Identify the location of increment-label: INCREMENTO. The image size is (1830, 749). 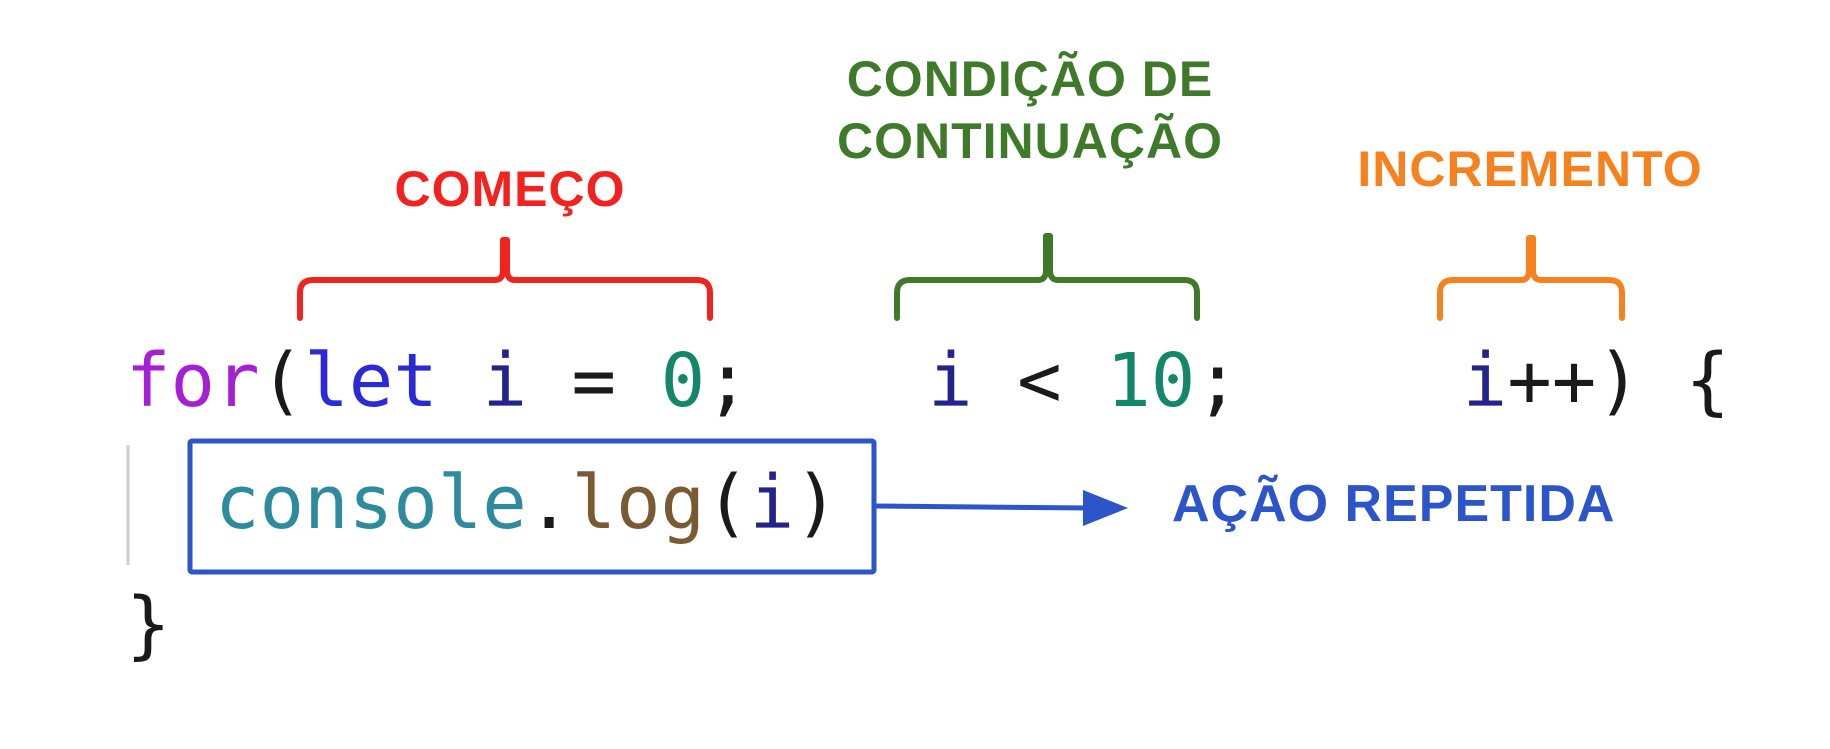
(1530, 169).